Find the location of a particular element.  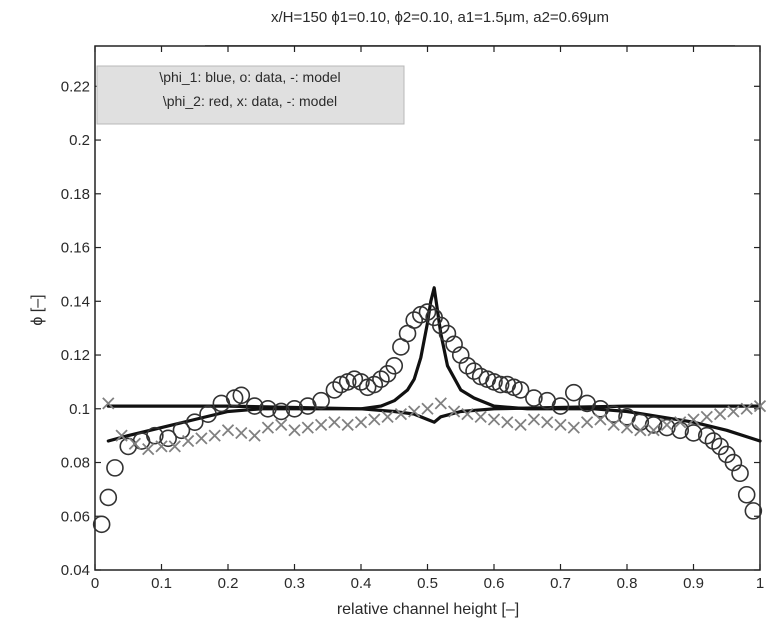

x-tick-label: 0.9 is located at coordinates (693, 583).